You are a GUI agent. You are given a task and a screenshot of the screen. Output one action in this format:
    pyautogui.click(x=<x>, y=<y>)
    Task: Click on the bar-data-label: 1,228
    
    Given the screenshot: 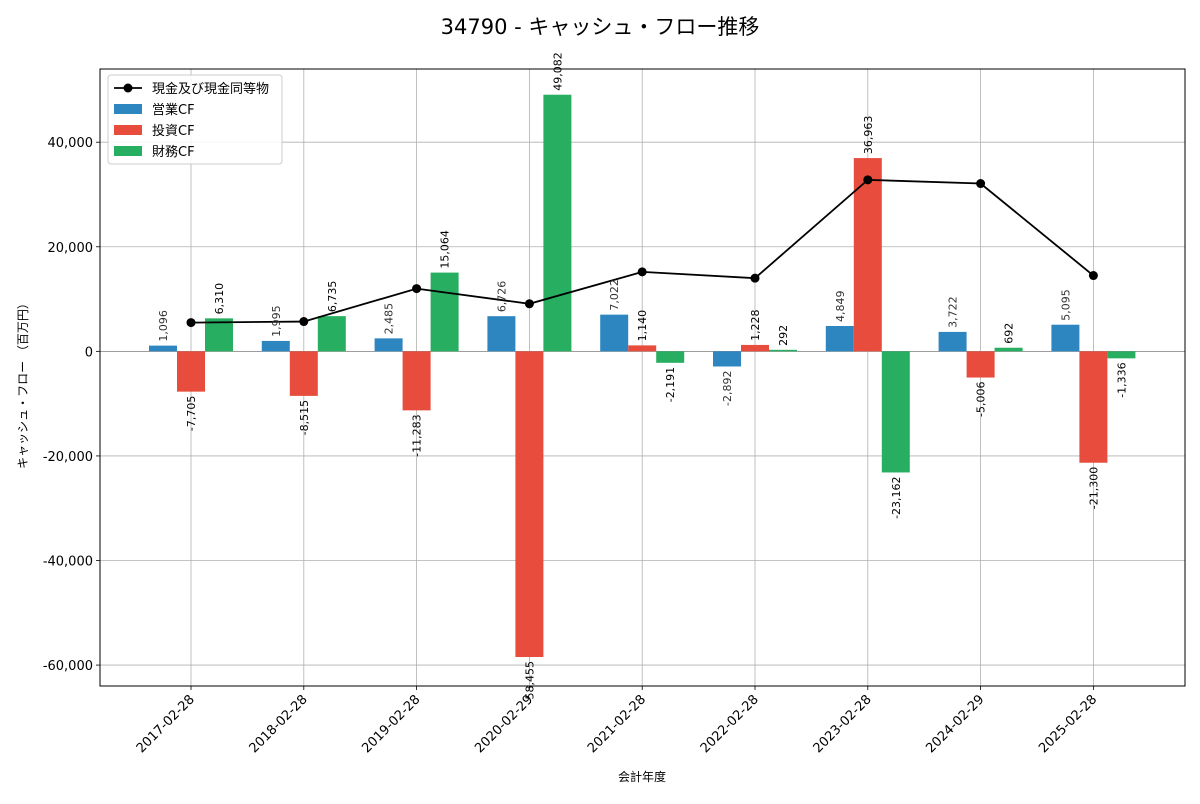 What is the action you would take?
    pyautogui.click(x=755, y=325)
    